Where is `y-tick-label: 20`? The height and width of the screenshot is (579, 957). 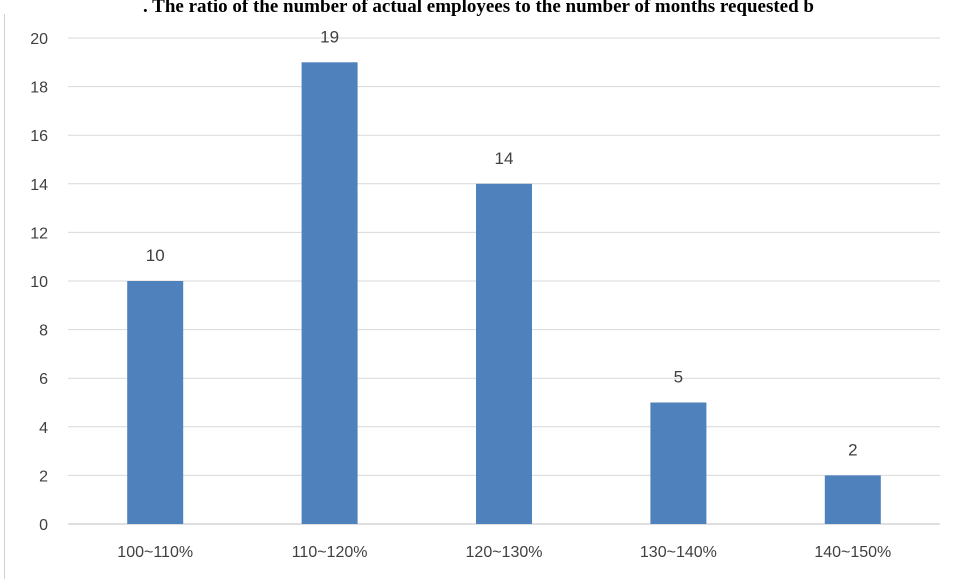 y-tick-label: 20 is located at coordinates (39, 39).